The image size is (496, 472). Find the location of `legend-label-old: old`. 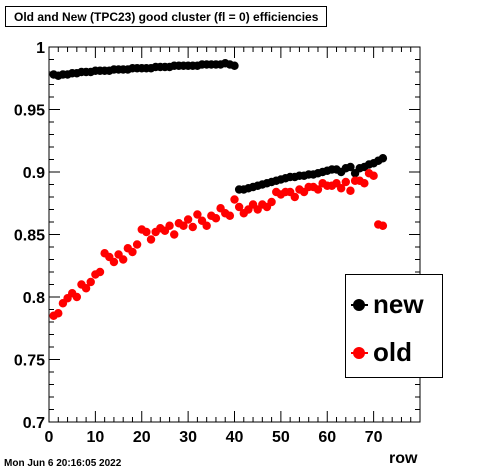

legend-label-old: old is located at coordinates (392, 352).